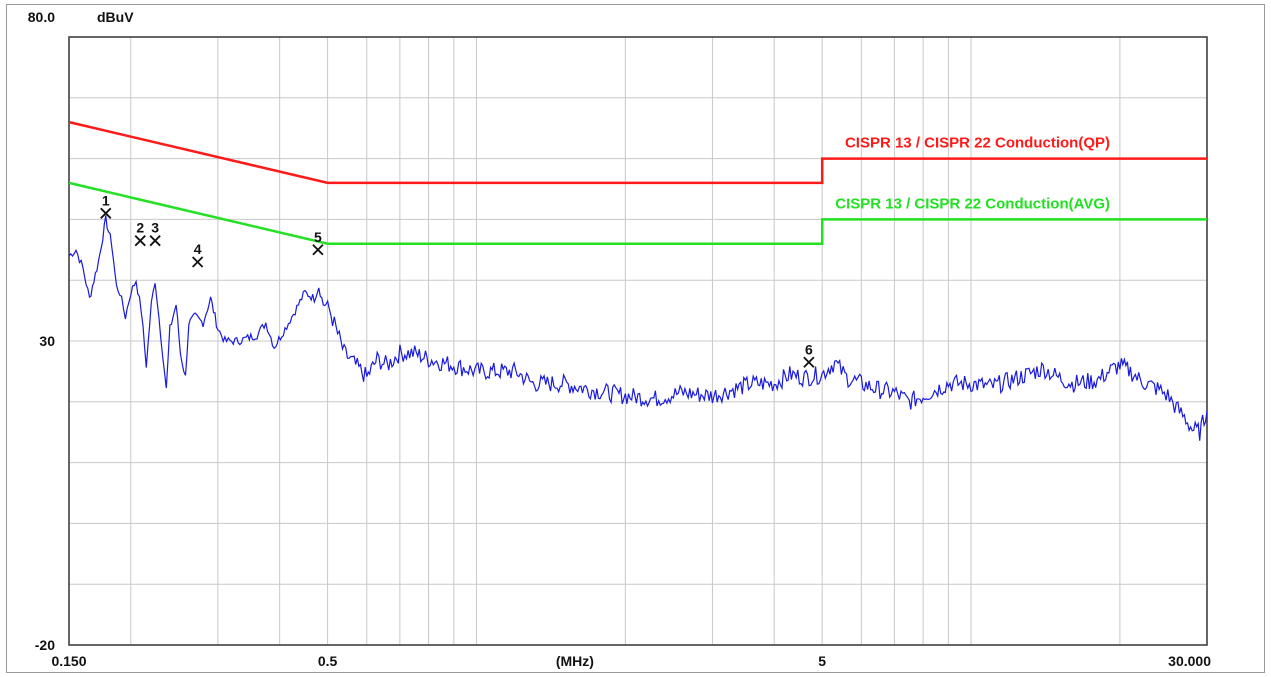  I want to click on y-tick-label: 80.0, so click(41, 17).